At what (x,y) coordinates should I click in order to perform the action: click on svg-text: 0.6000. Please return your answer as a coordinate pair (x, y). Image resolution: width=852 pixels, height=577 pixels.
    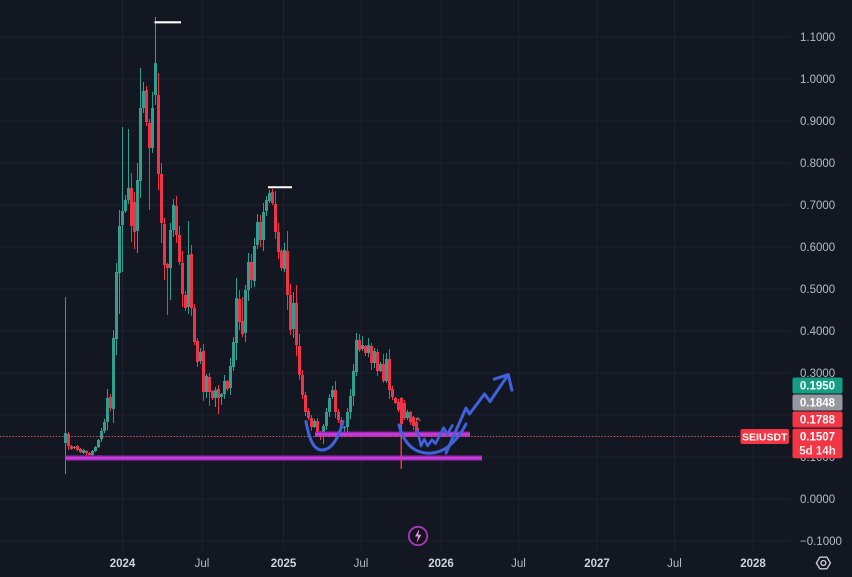
    Looking at the image, I should click on (817, 248).